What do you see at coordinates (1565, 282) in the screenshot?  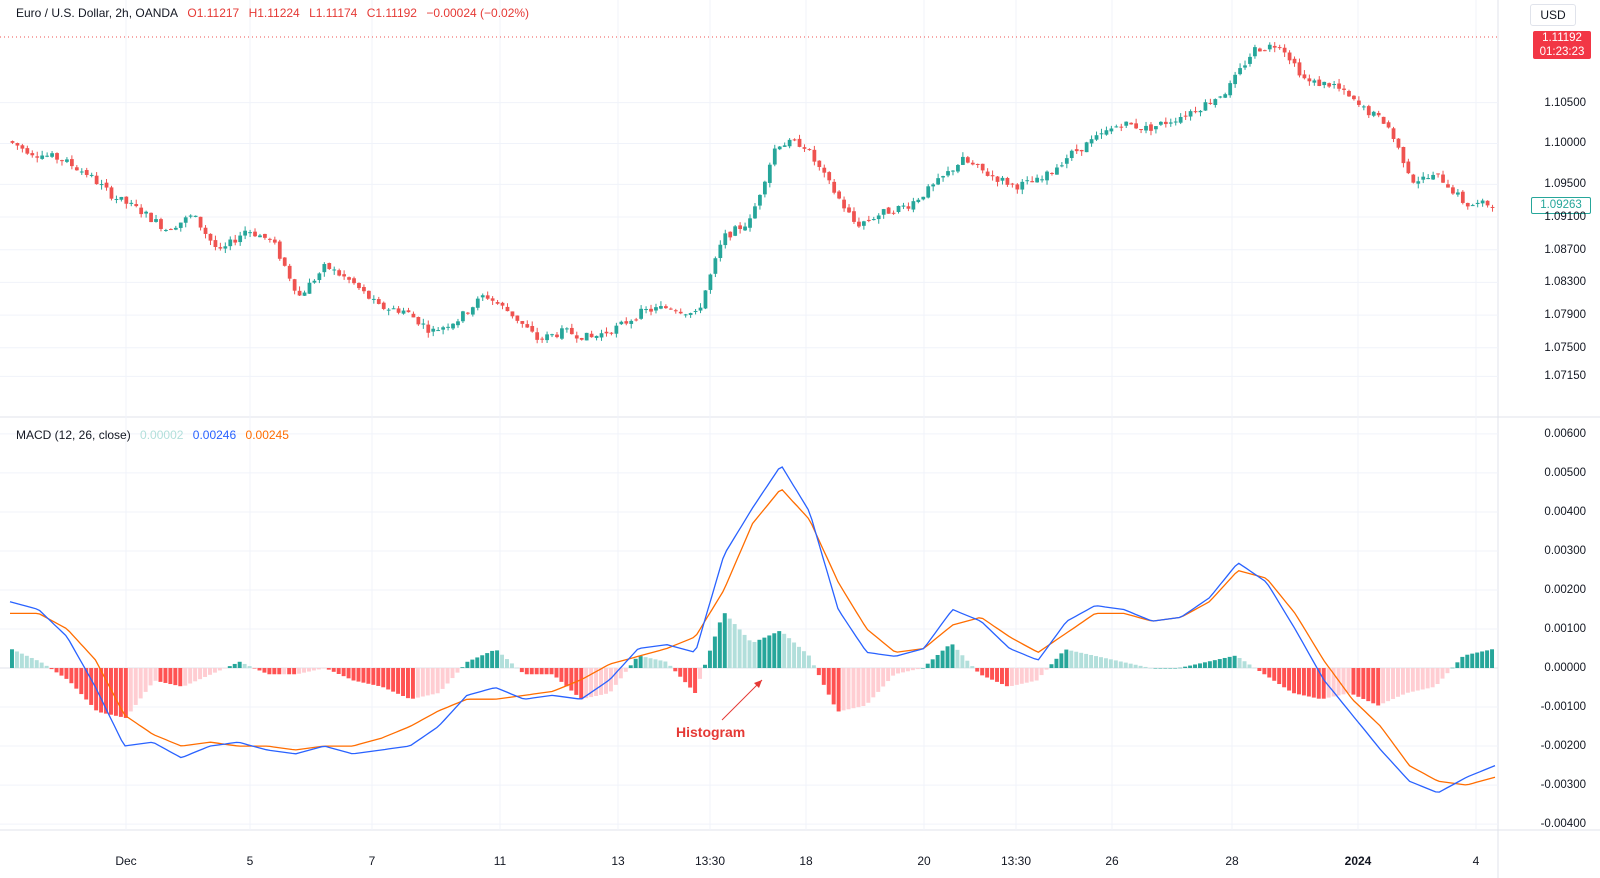 I see `price-tick-label: 1.08300` at bounding box center [1565, 282].